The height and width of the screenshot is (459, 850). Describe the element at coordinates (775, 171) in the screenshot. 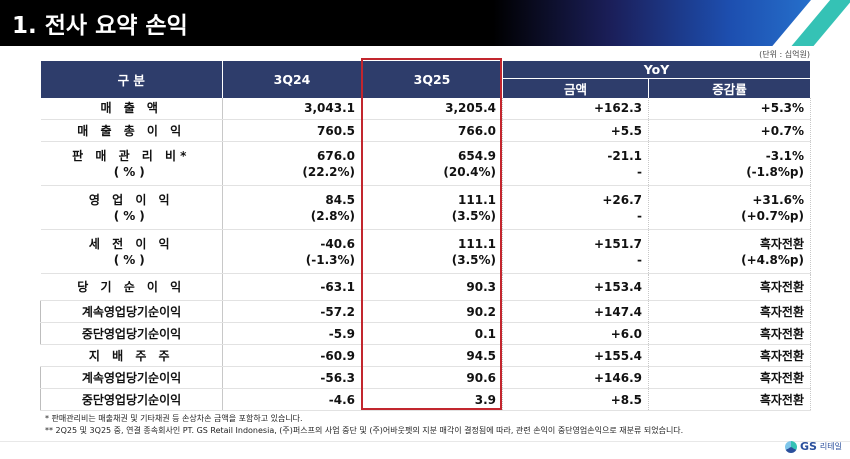

I see `cell-ratio: (-1.8%p)` at that location.